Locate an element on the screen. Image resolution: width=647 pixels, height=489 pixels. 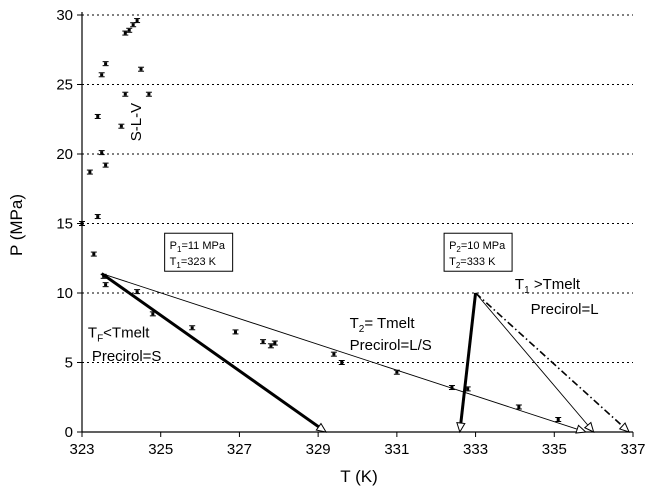
label-rest: =10 MPa is located at coordinates (483, 246).